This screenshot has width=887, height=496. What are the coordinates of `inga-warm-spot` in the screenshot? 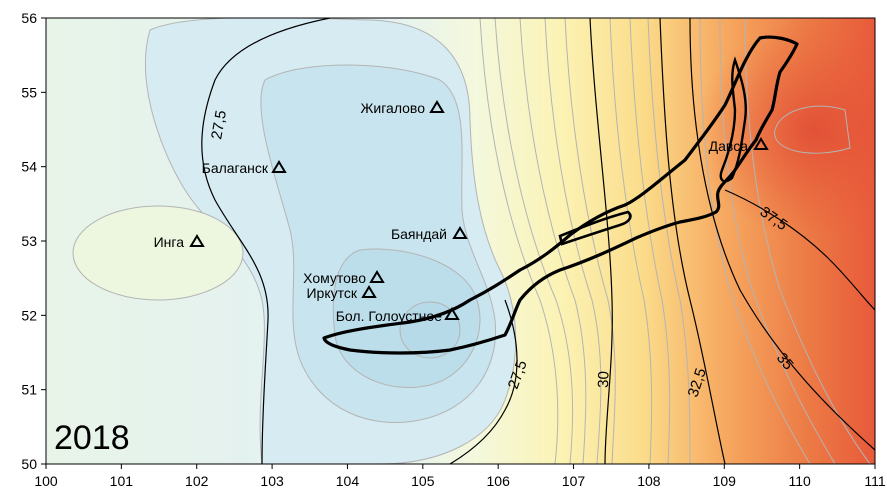 It's located at (158, 253).